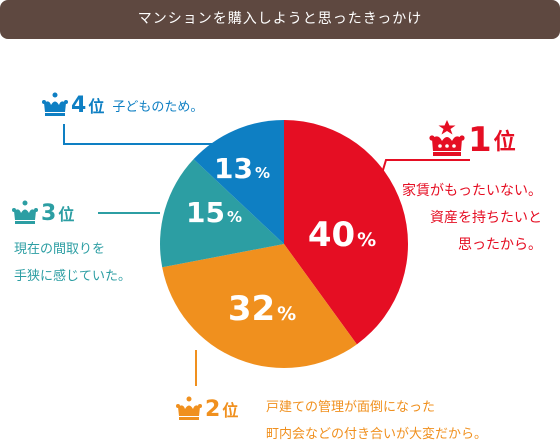 The height and width of the screenshot is (448, 560). Describe the element at coordinates (472, 191) in the screenshot. I see `rank-1-reason-line: 家賃がもったいない。` at that location.